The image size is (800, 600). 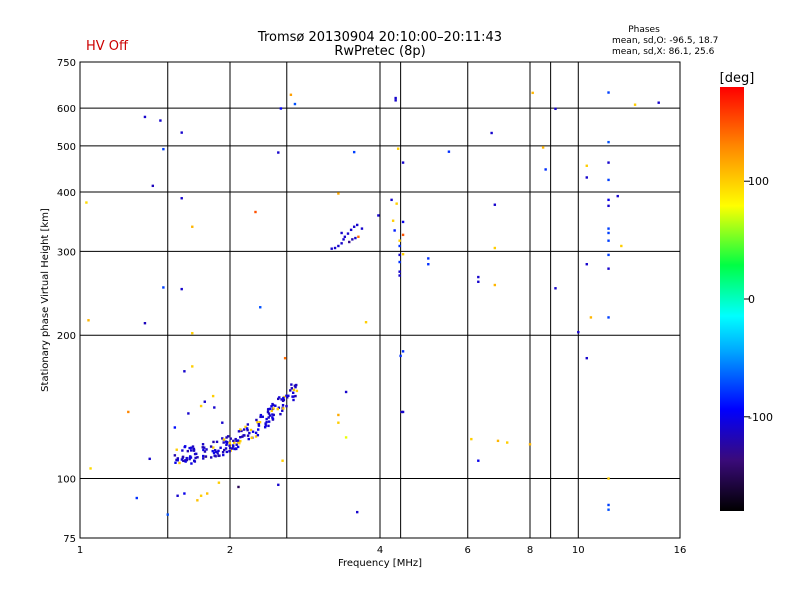 What do you see at coordinates (66, 193) in the screenshot?
I see `y-tick-label: 400` at bounding box center [66, 193].